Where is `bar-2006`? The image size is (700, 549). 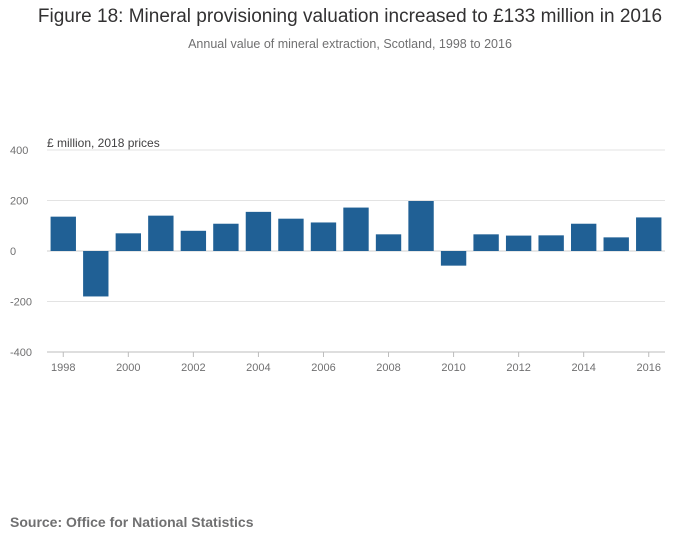
bar-2006 is located at coordinates (323, 236).